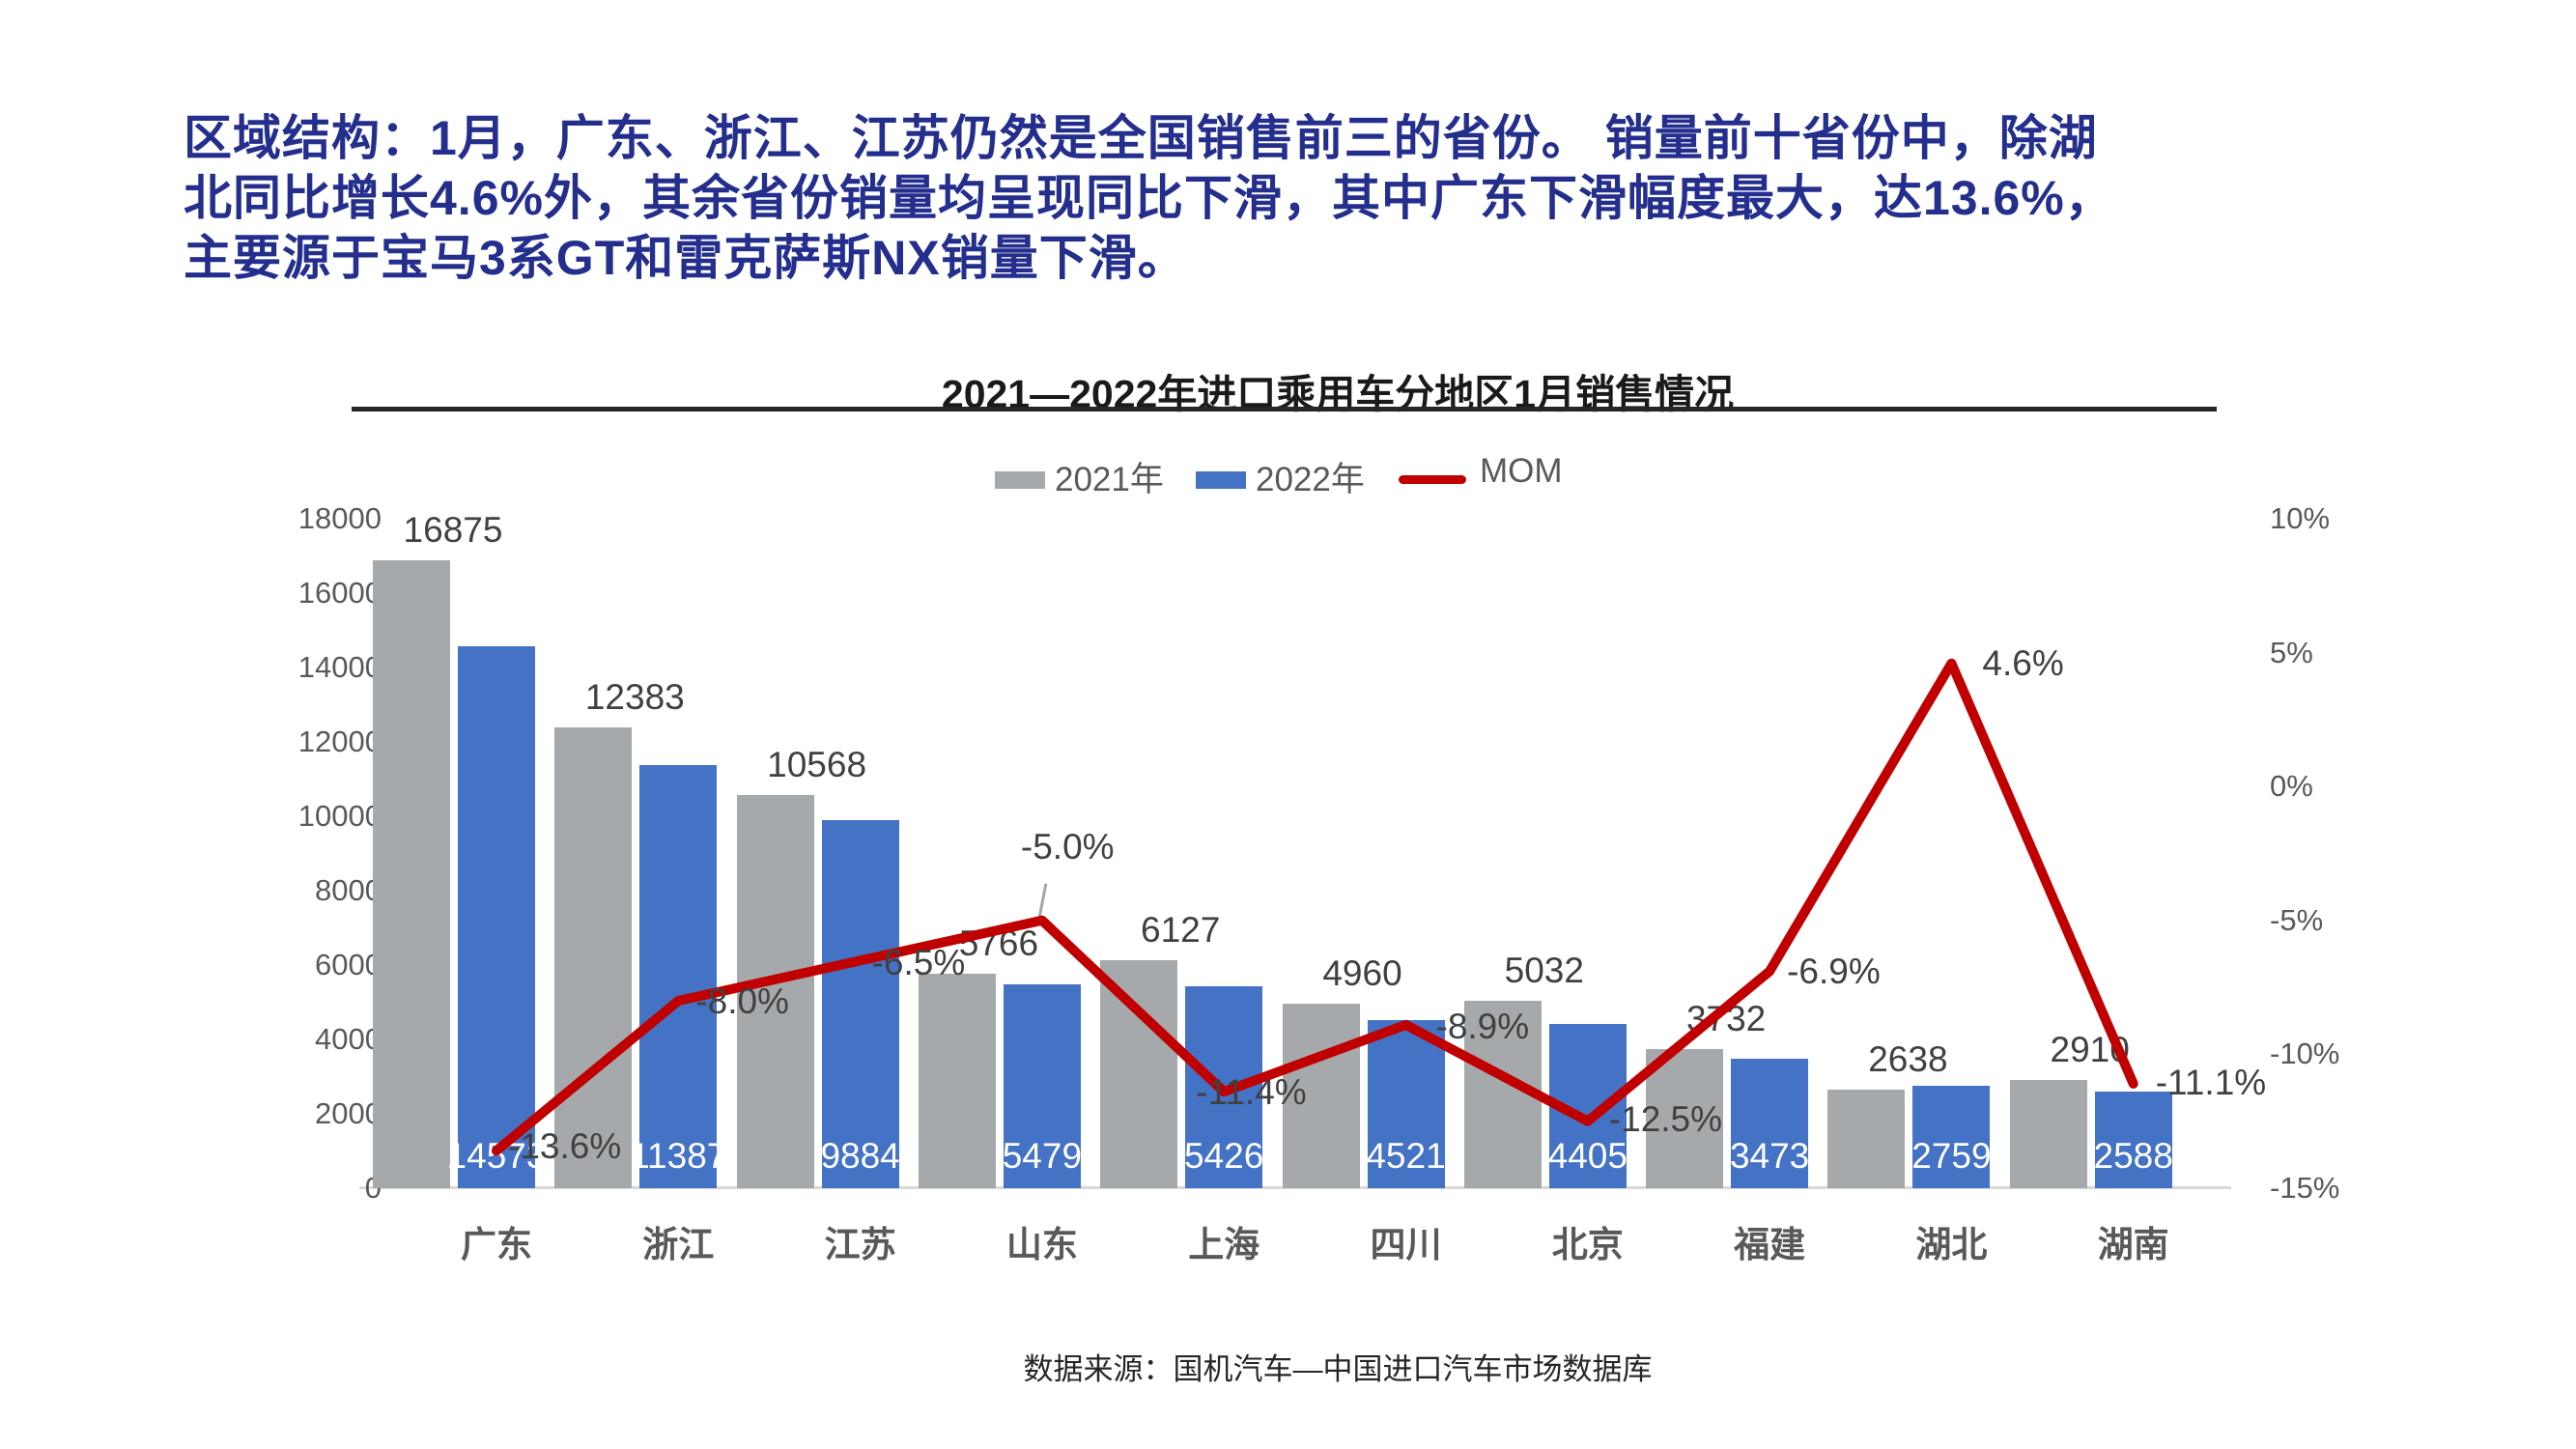  Describe the element at coordinates (1908, 1059) in the screenshot. I see `bar-label-2021: 2638` at that location.